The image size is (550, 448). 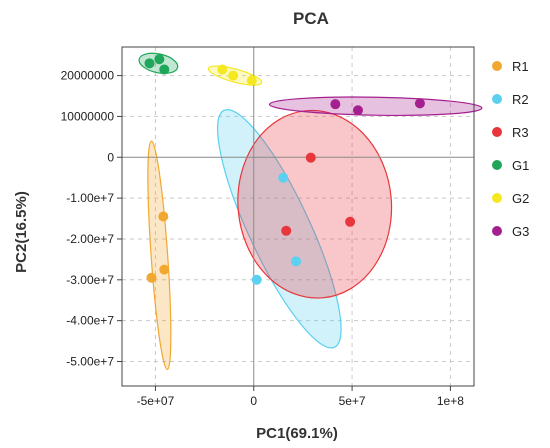 I want to click on ellipse-r2, so click(x=279, y=229).